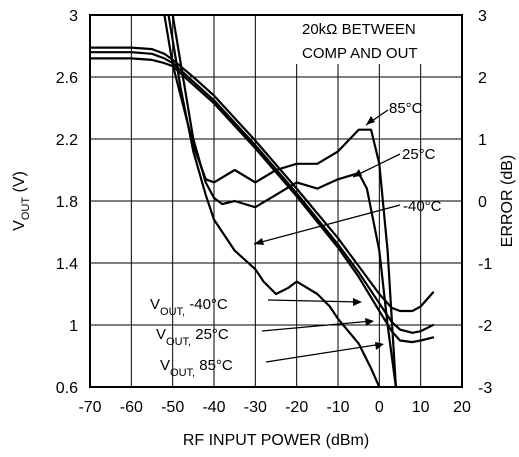 The image size is (519, 457). What do you see at coordinates (360, 53) in the screenshot?
I see `annotation-line-2: COMP AND OUT` at bounding box center [360, 53].